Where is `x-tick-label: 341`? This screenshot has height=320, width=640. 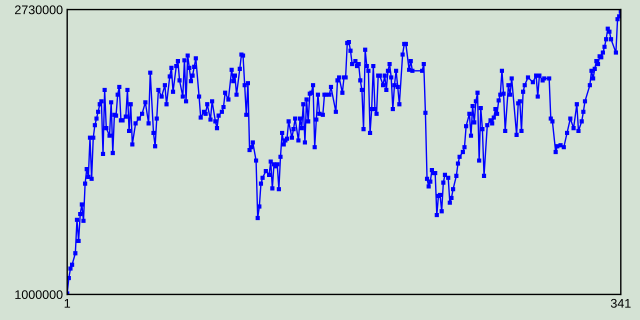 x-tick-label: 341 is located at coordinates (620, 303).